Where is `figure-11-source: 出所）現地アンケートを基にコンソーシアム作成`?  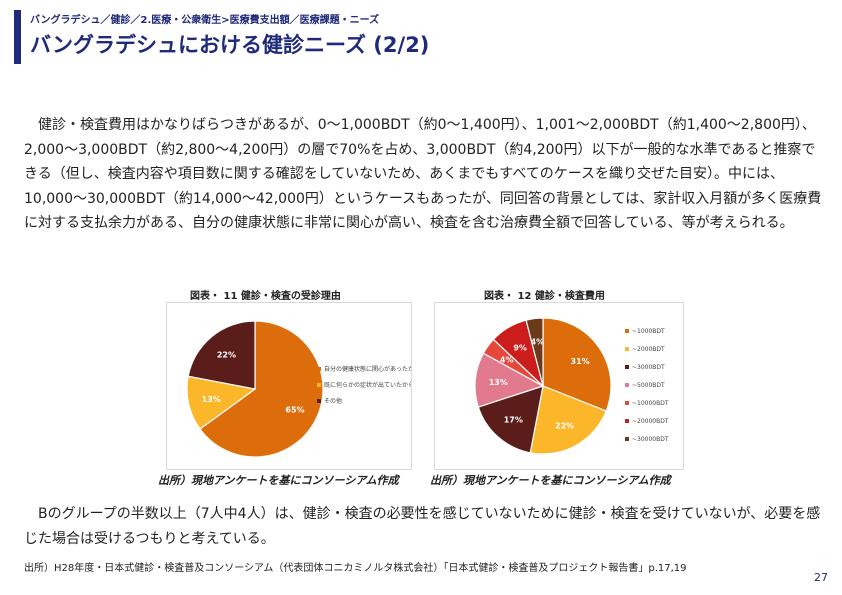 figure-11-source: 出所）現地アンケートを基にコンソーシアム作成 is located at coordinates (278, 480).